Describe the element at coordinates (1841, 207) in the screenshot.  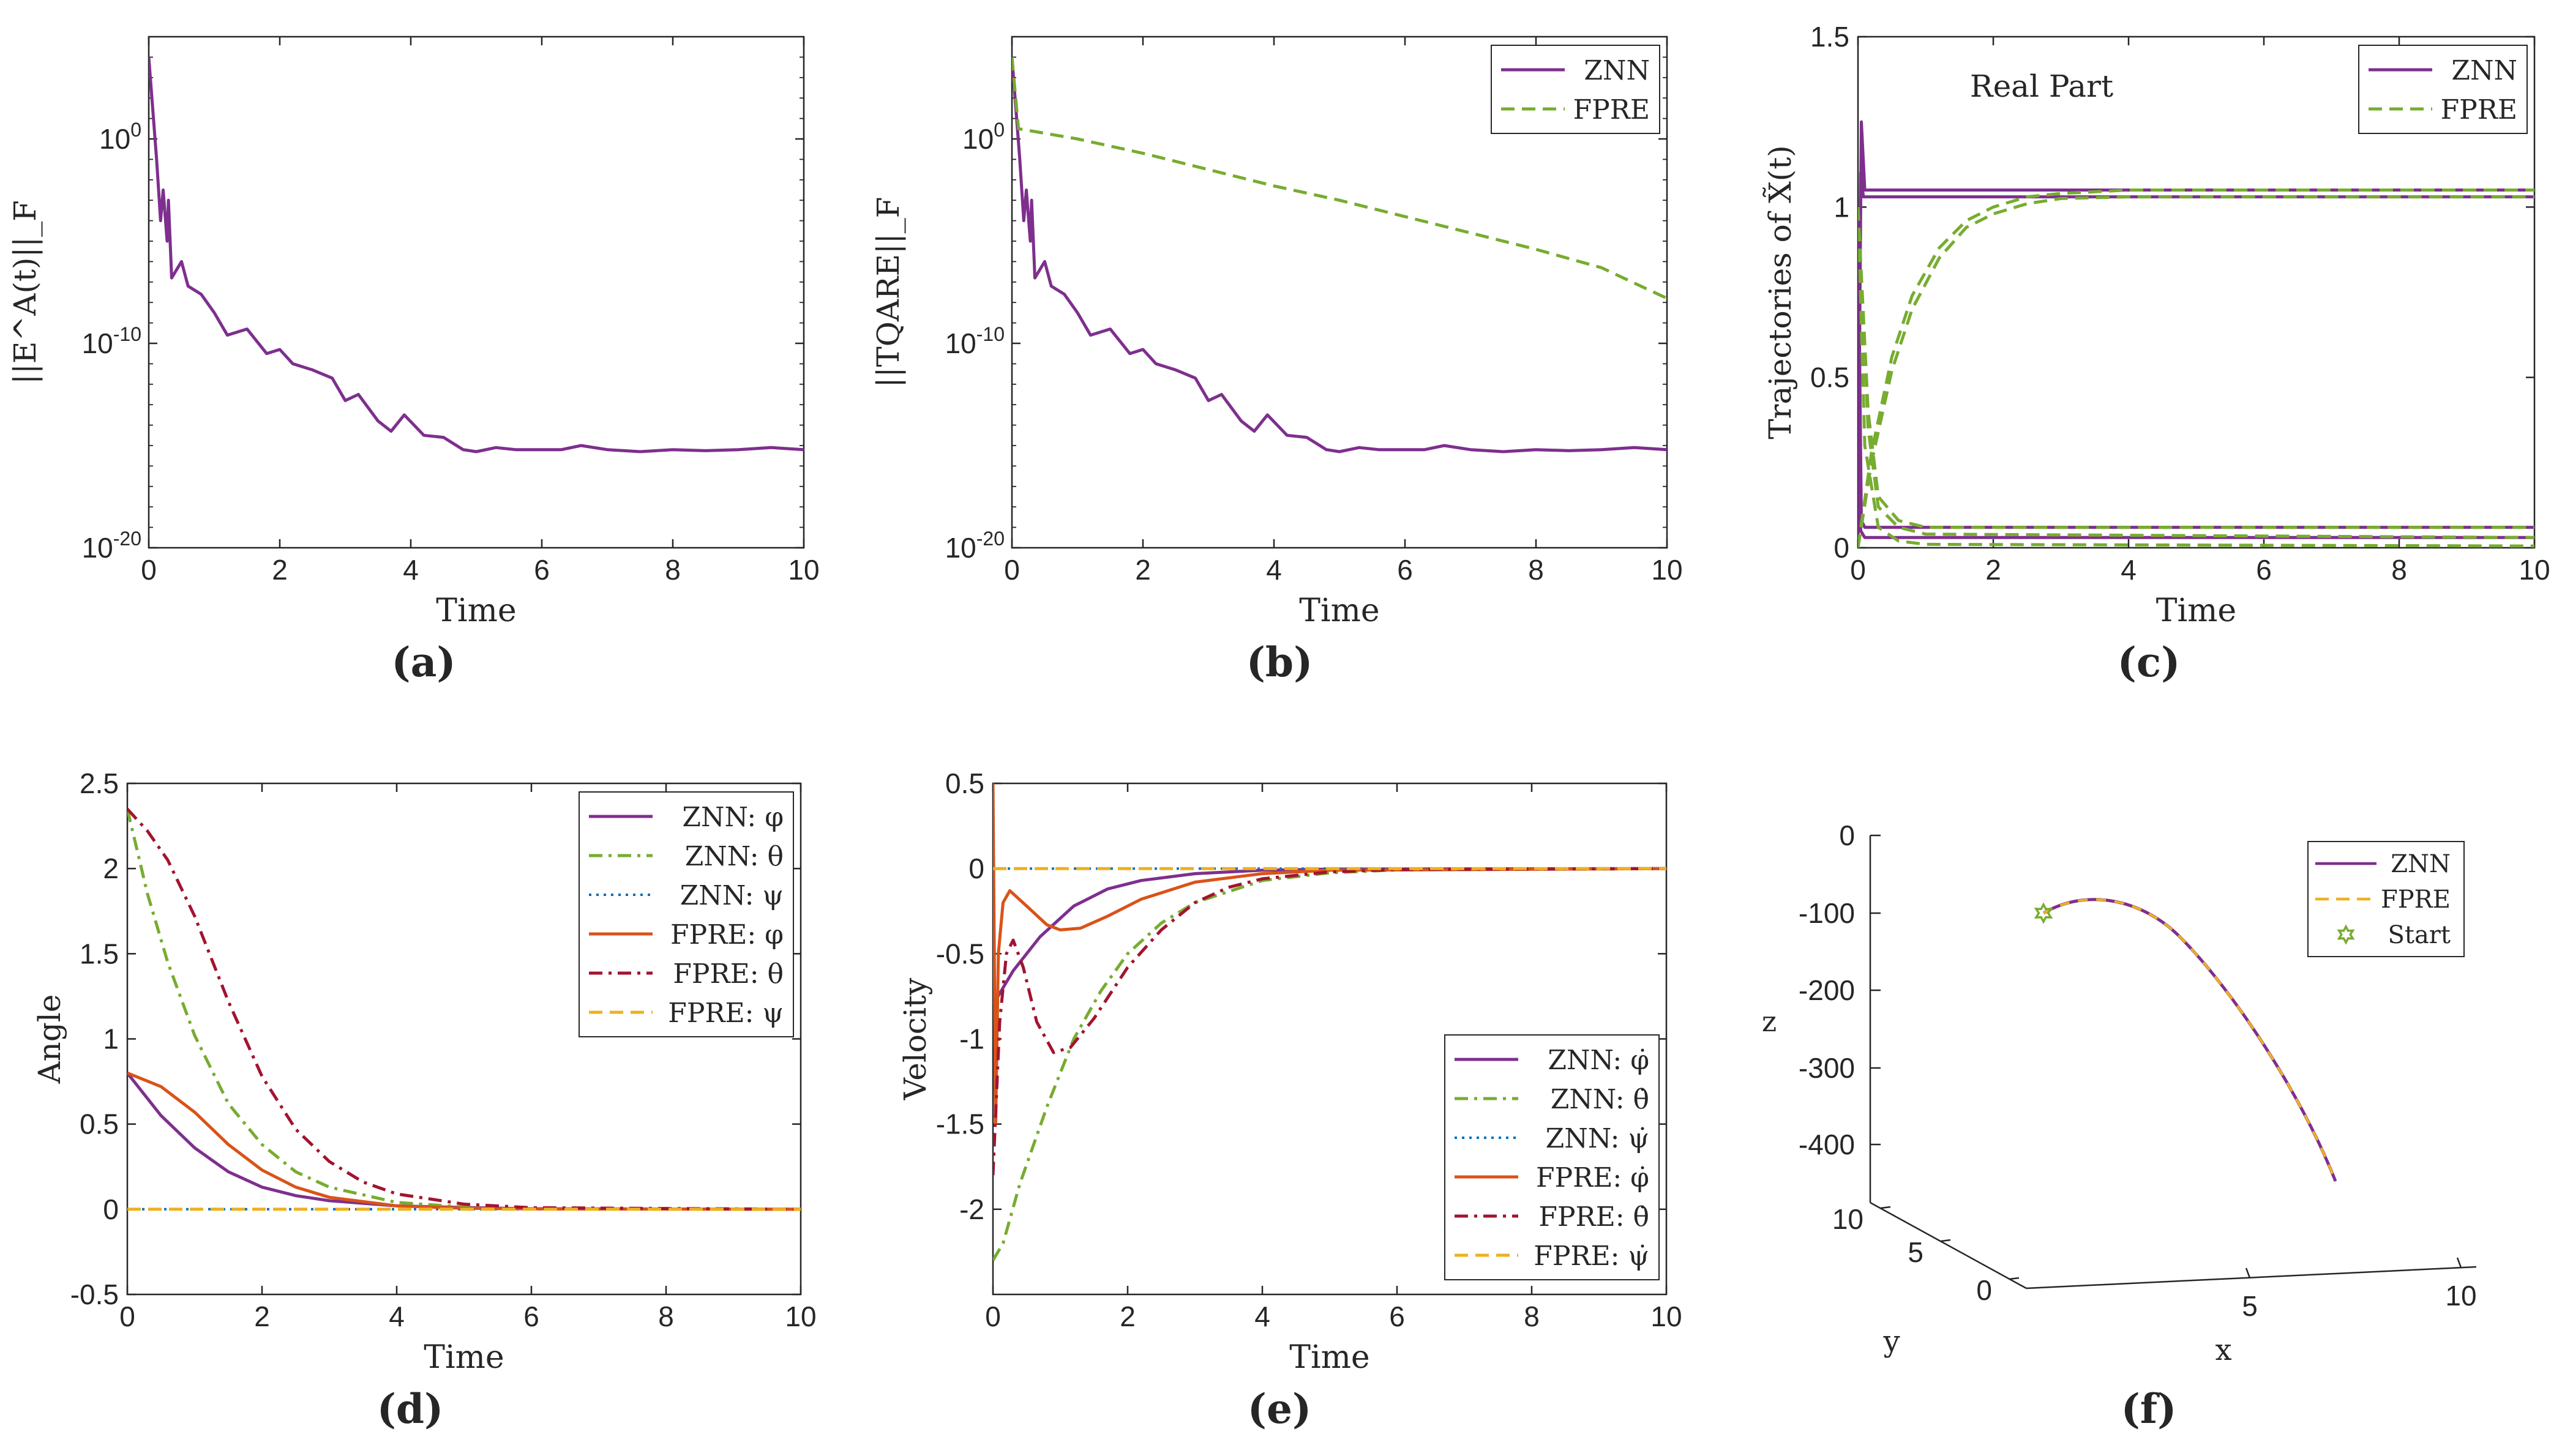
I see `y-tick-label: 1` at that location.